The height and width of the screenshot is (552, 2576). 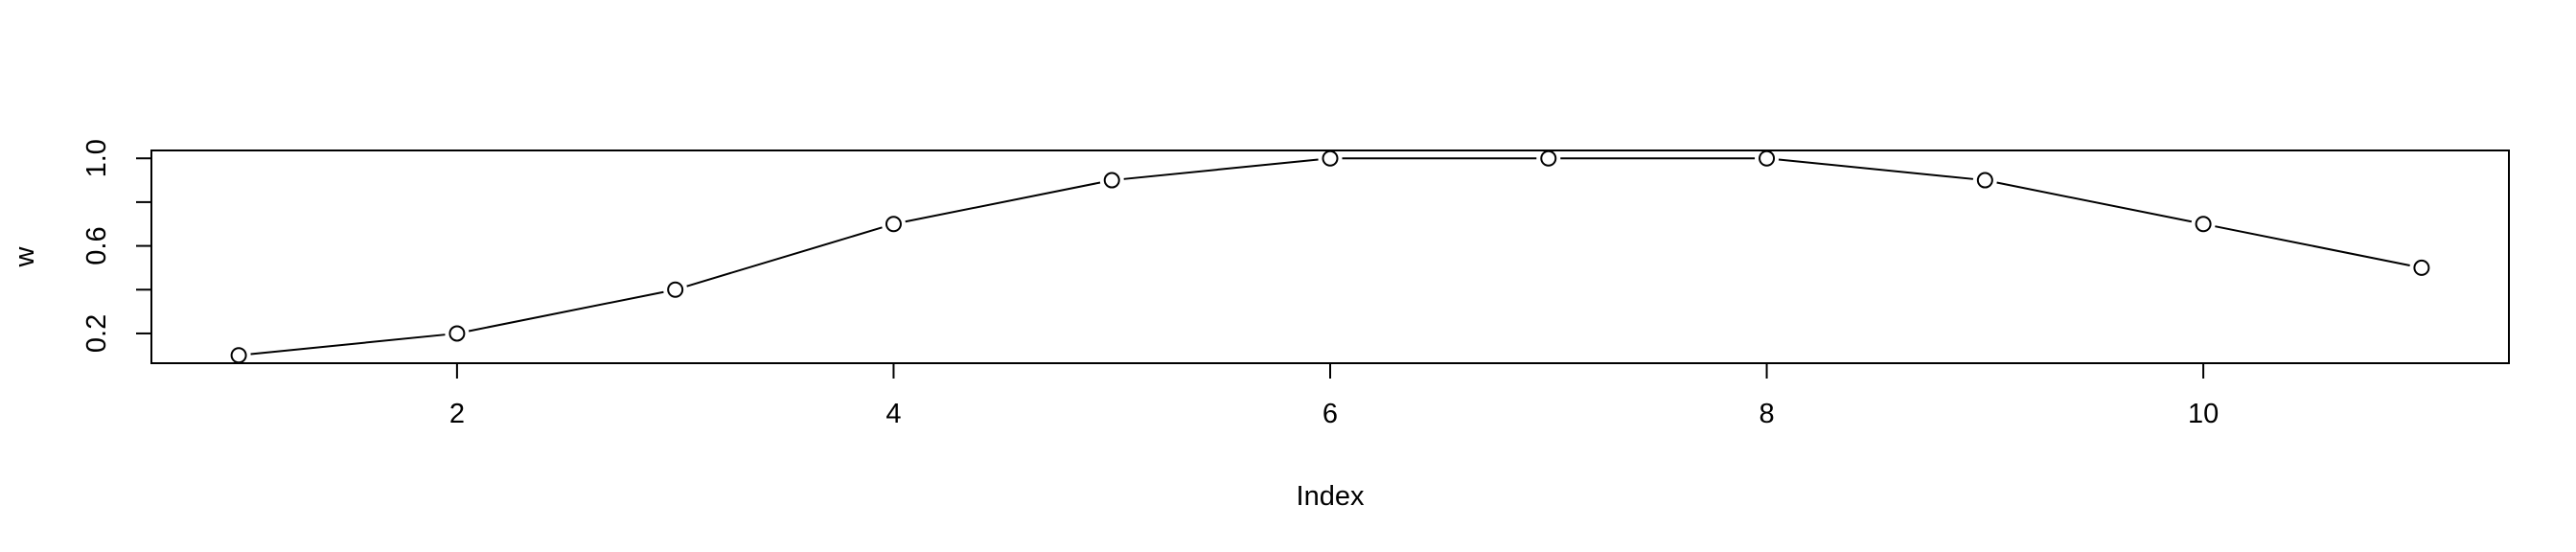 I want to click on x-tick-label: 2, so click(x=457, y=414).